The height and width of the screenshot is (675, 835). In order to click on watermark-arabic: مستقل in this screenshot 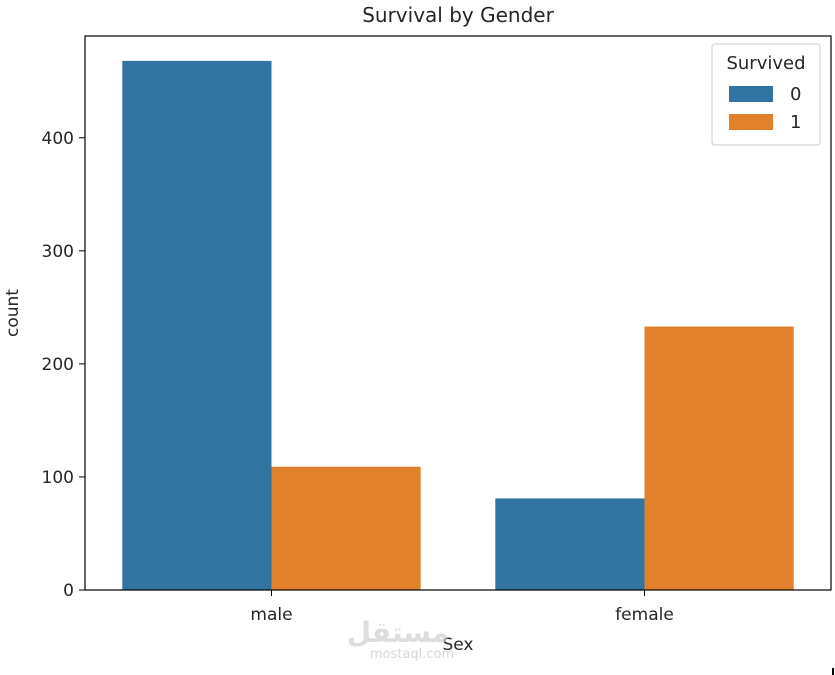, I will do `click(398, 632)`.